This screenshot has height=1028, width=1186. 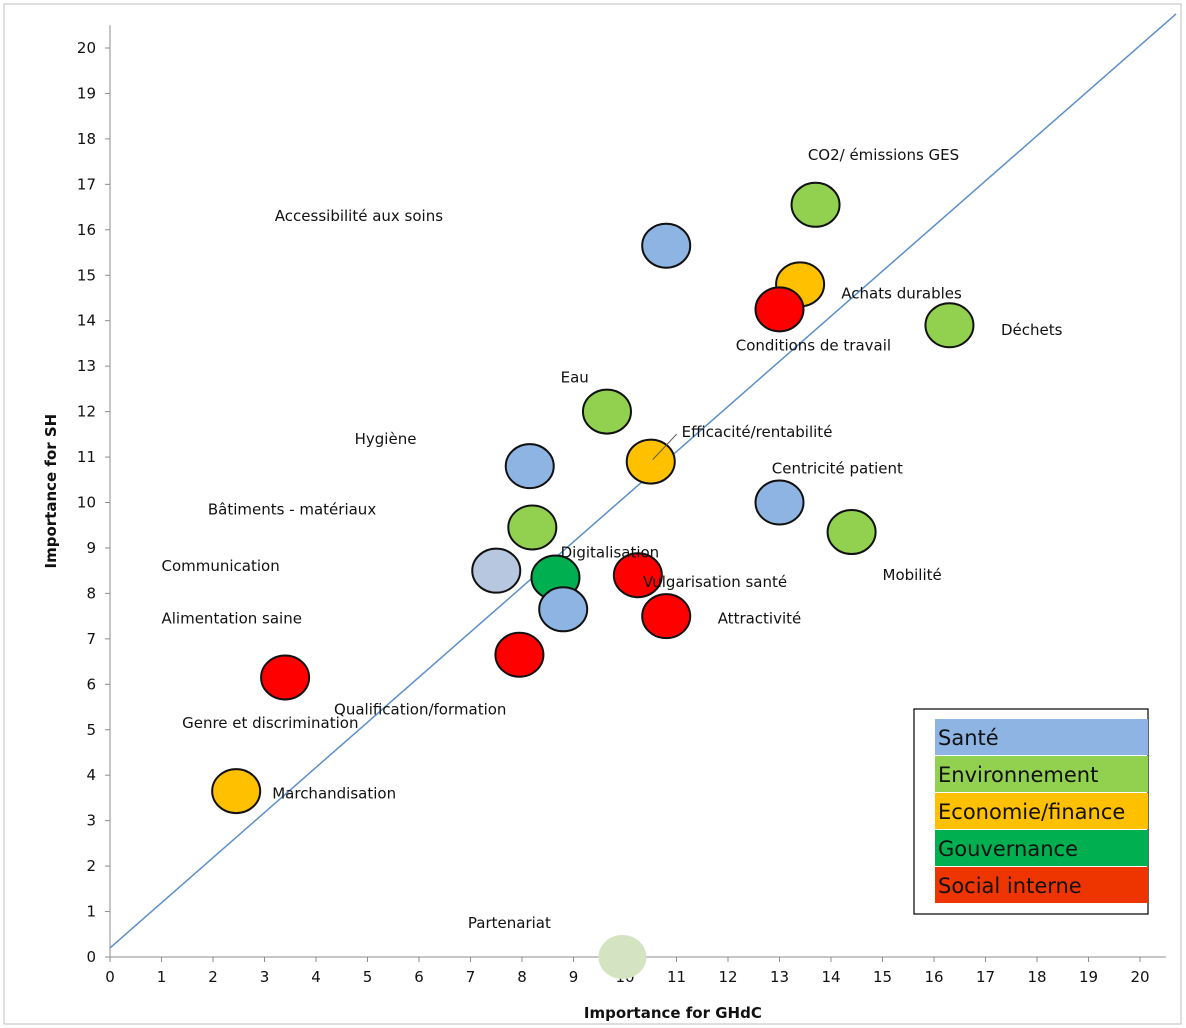 I want to click on x-tick-label: 4, so click(x=316, y=977).